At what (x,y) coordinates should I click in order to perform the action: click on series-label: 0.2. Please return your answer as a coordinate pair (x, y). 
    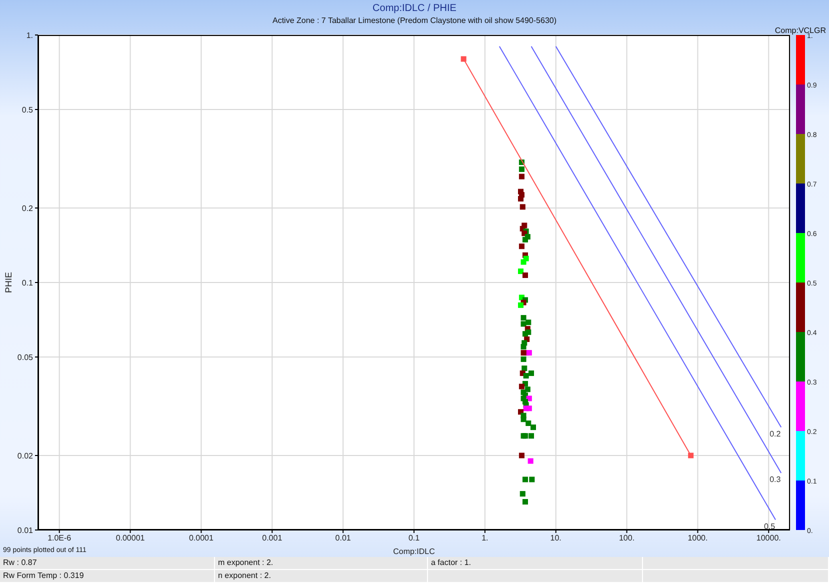
    Looking at the image, I should click on (776, 433).